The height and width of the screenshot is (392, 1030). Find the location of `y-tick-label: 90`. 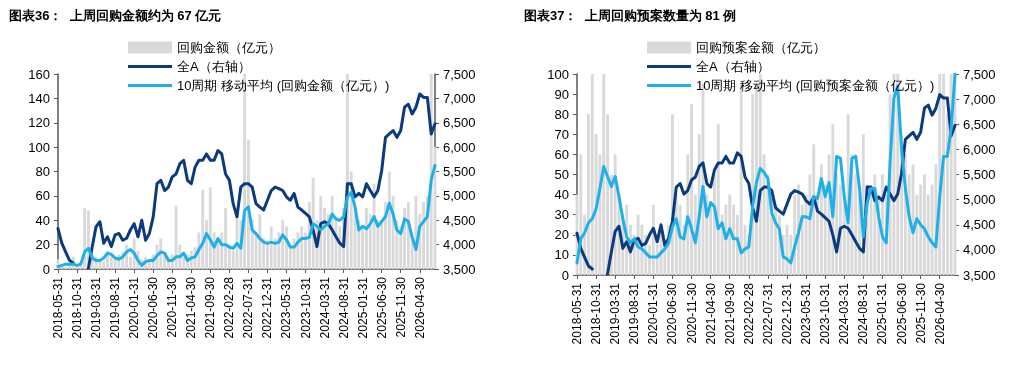

y-tick-label: 90 is located at coordinates (561, 94).